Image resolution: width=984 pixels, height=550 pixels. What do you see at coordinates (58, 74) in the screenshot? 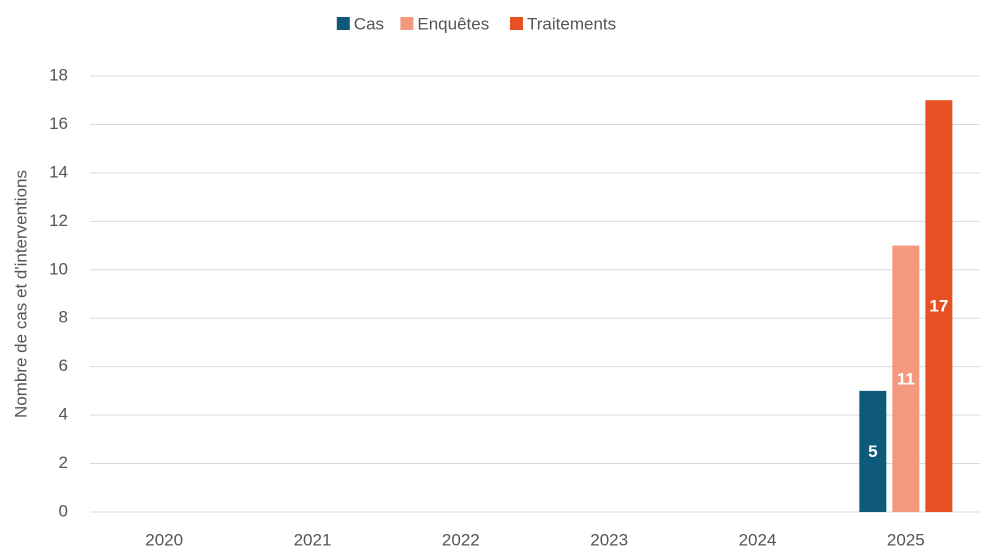
I see `y-tick-label: 18` at bounding box center [58, 74].